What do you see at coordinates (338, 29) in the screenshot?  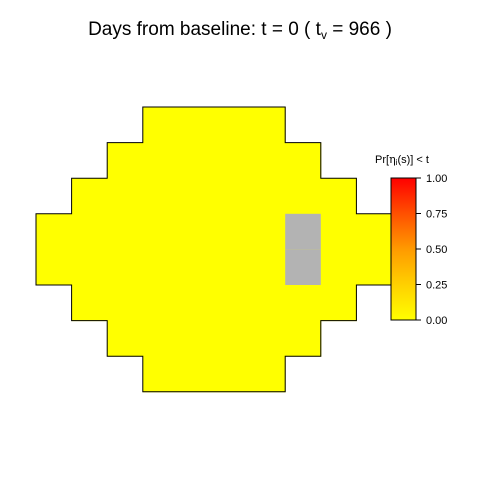 I see `title-eq: =` at bounding box center [338, 29].